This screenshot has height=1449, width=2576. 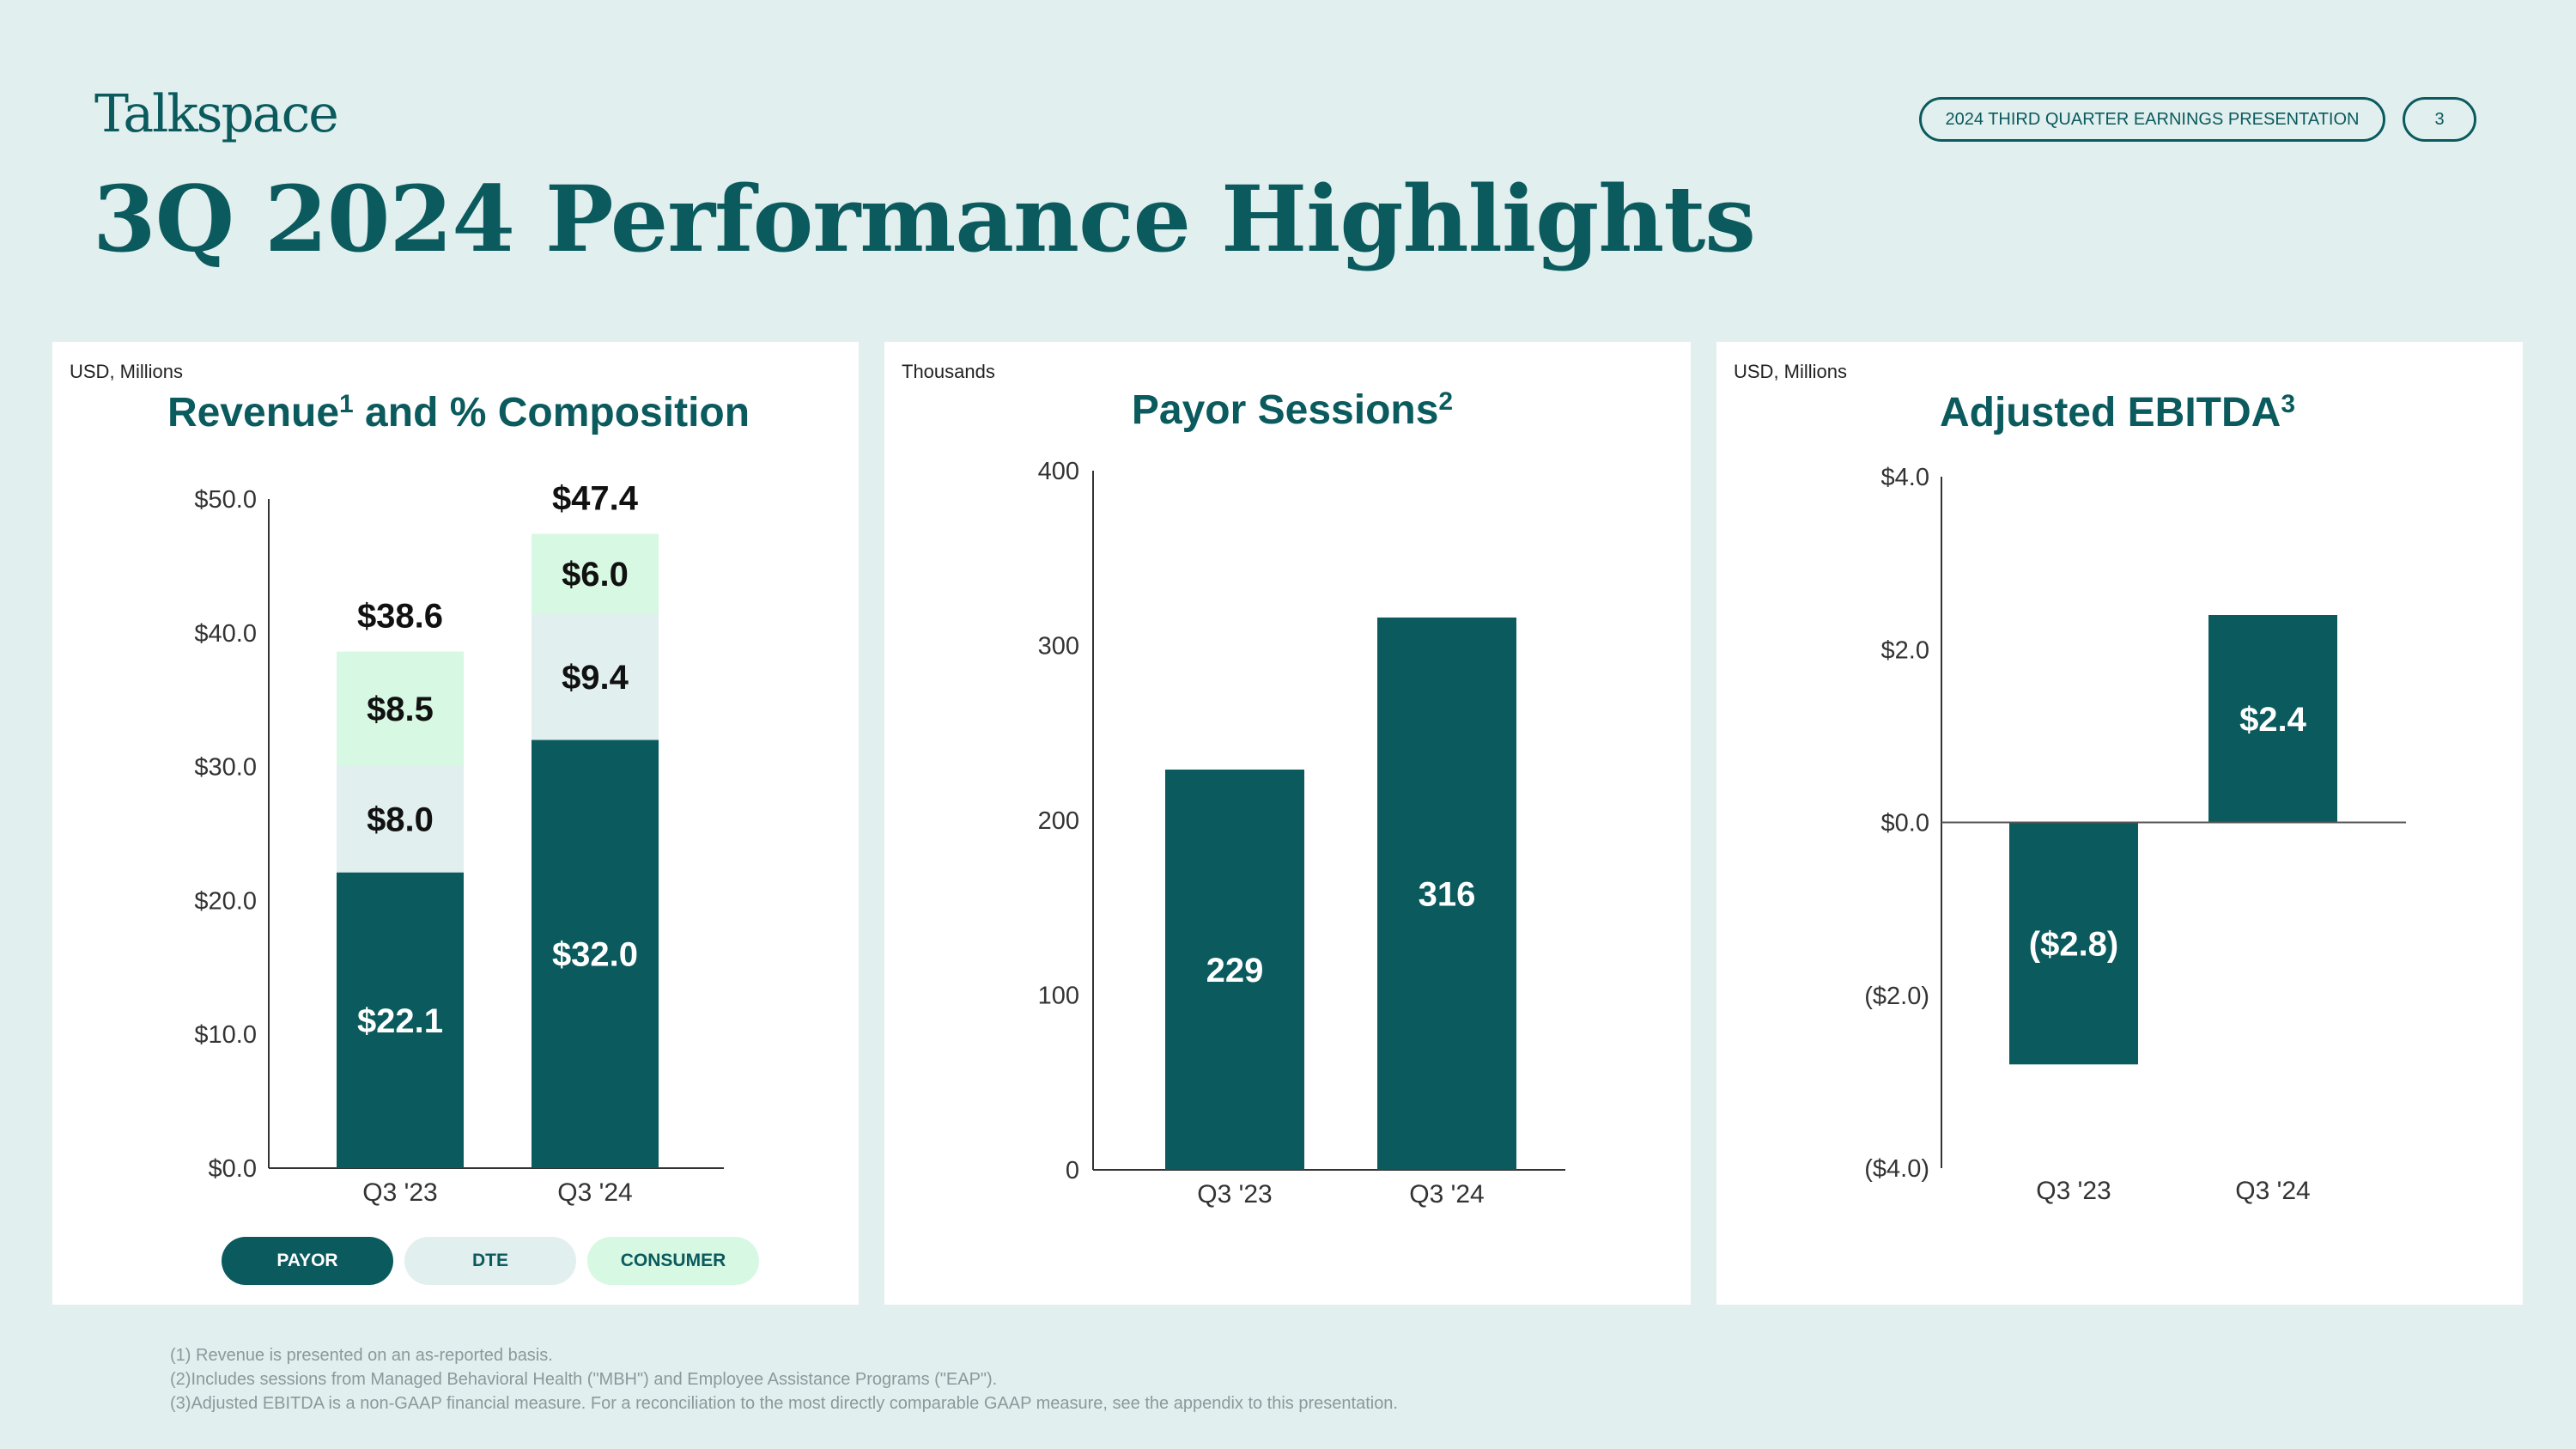 I want to click on data-label: 316, so click(x=1448, y=894).